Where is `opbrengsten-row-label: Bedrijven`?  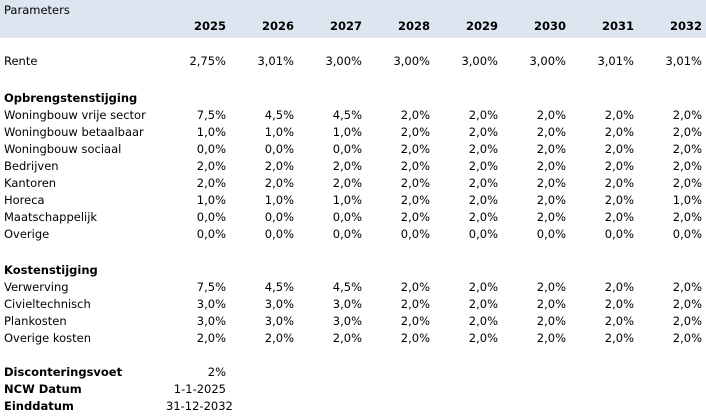
opbrengsten-row-label: Bedrijven is located at coordinates (31, 166).